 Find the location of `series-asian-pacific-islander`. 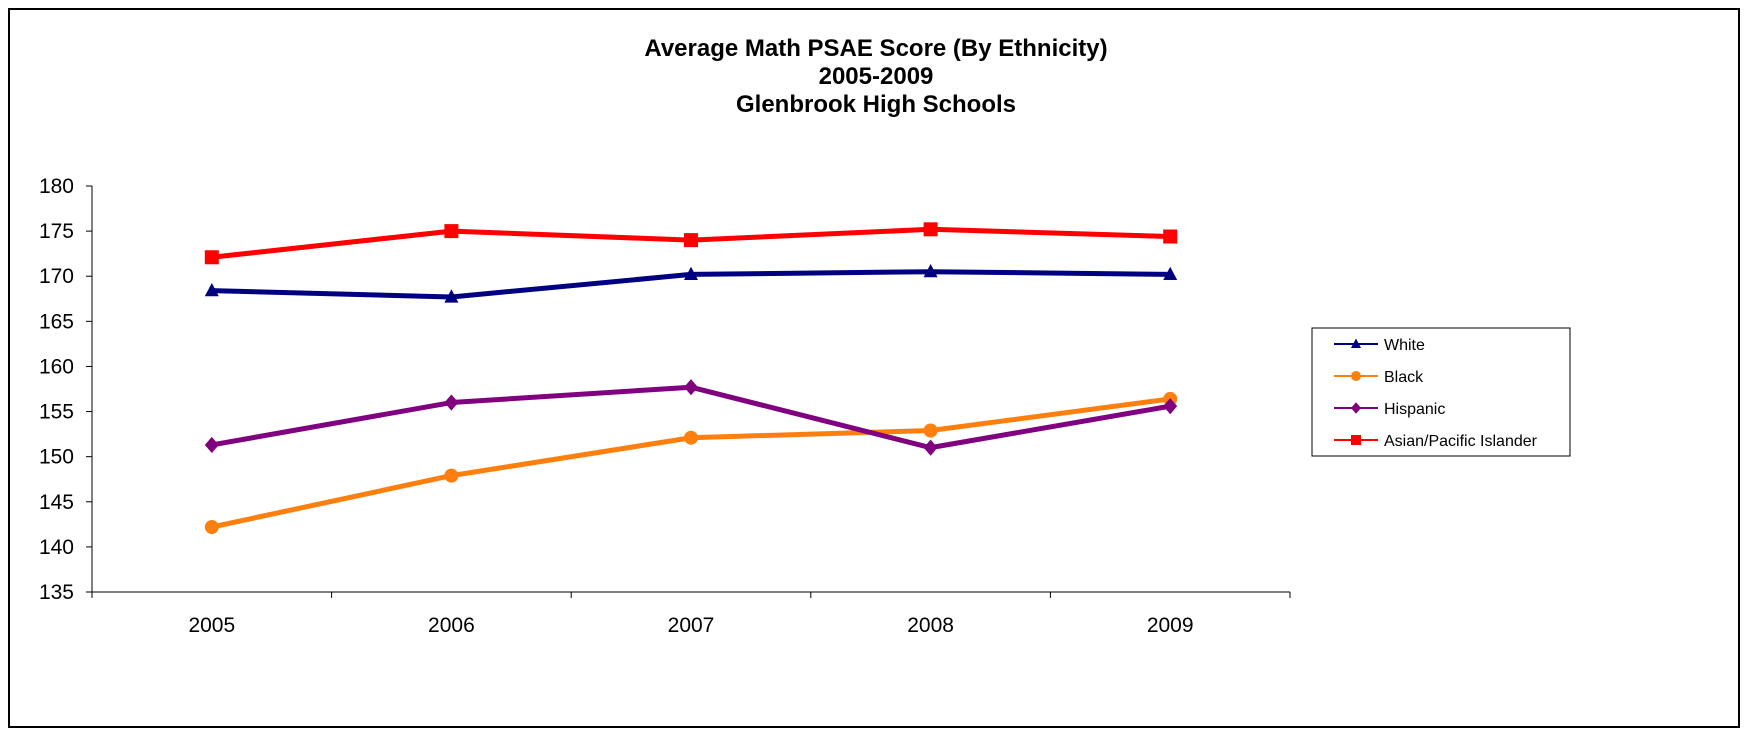

series-asian-pacific-islander is located at coordinates (691, 243).